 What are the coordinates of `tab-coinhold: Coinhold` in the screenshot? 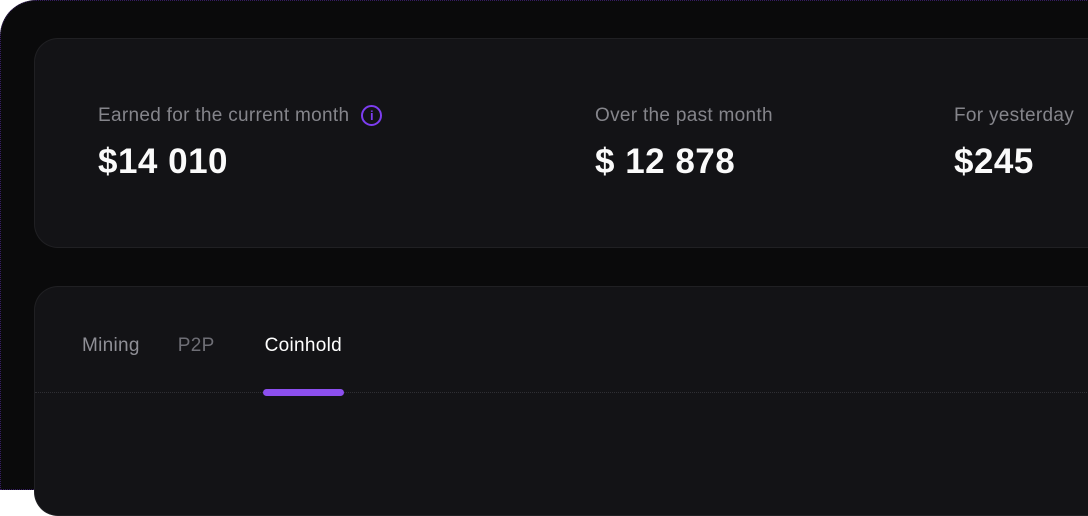 It's located at (303, 348).